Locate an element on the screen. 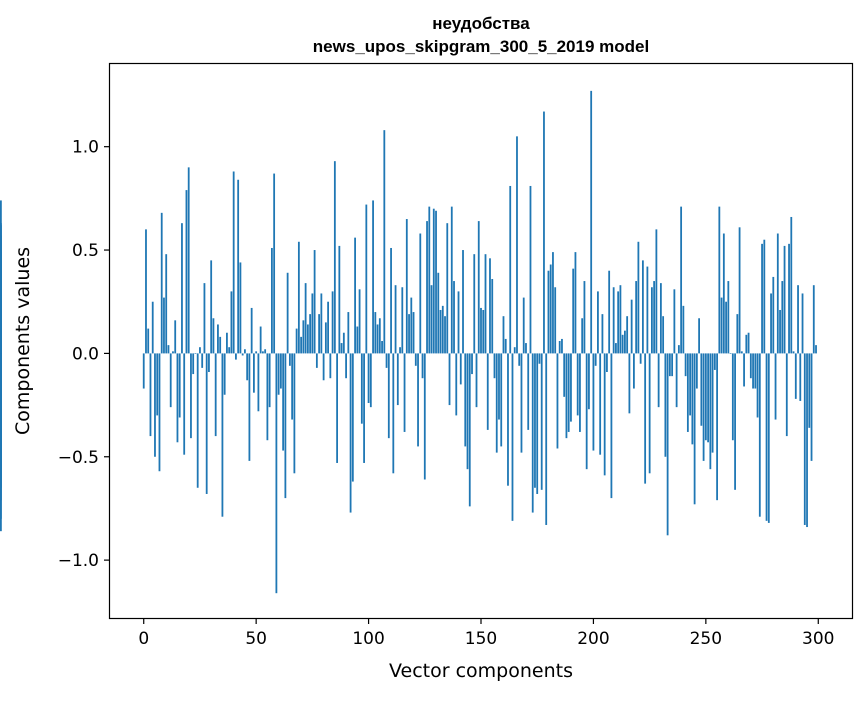  x-tick-label: 50 is located at coordinates (256, 639).